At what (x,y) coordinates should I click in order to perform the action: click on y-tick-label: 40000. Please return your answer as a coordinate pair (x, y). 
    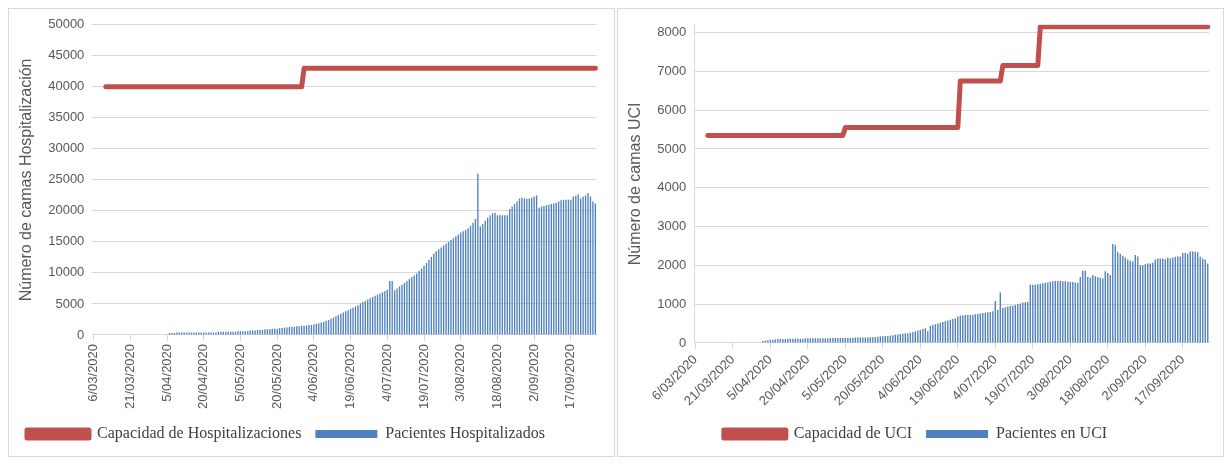
    Looking at the image, I should click on (66, 86).